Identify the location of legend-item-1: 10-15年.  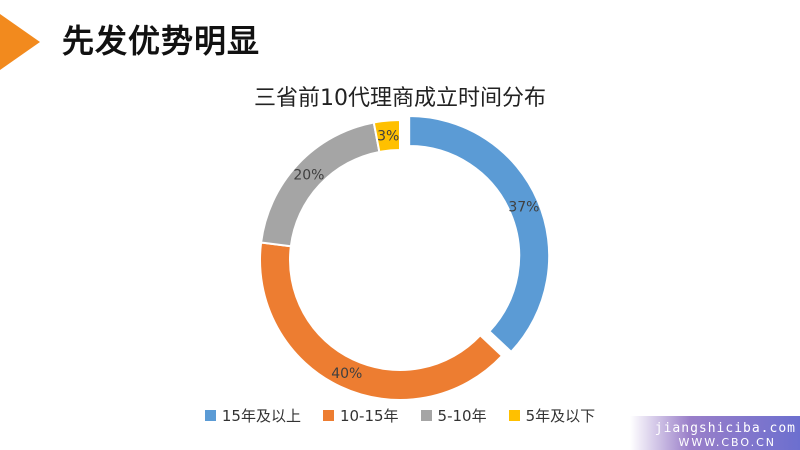
(360, 415).